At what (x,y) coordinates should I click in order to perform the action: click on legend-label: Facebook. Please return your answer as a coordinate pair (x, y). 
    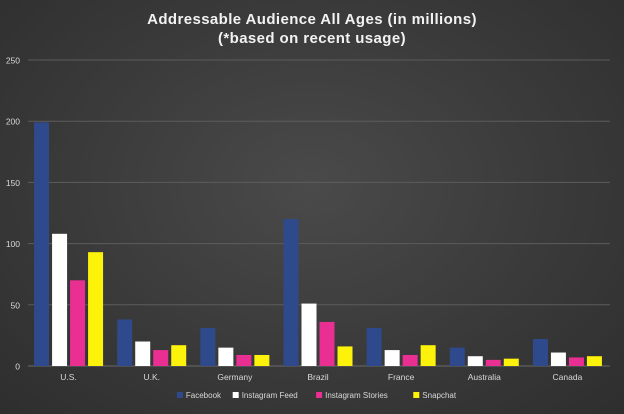
    Looking at the image, I should click on (204, 395).